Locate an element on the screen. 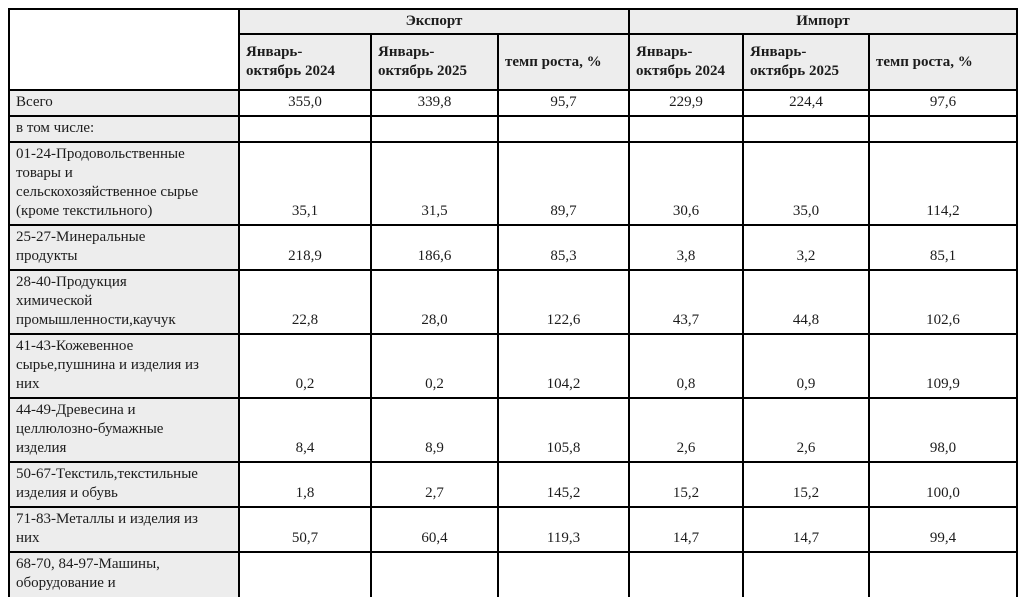 This screenshot has width=1024, height=597. value-cell: 35,1 is located at coordinates (305, 183).